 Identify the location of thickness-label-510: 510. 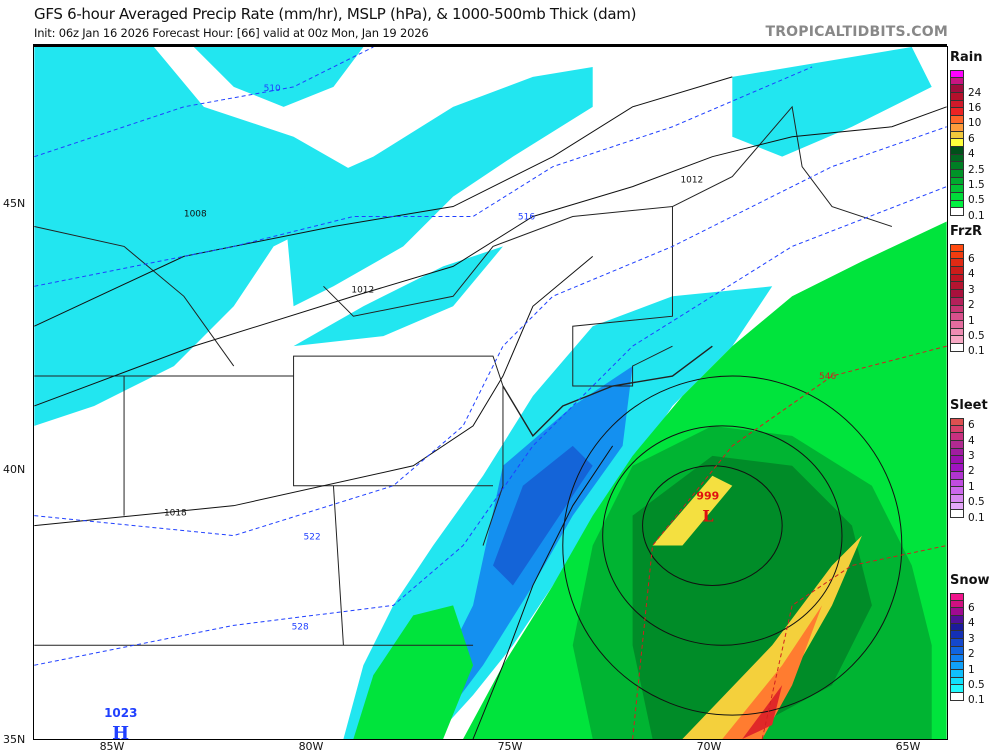
(272, 89).